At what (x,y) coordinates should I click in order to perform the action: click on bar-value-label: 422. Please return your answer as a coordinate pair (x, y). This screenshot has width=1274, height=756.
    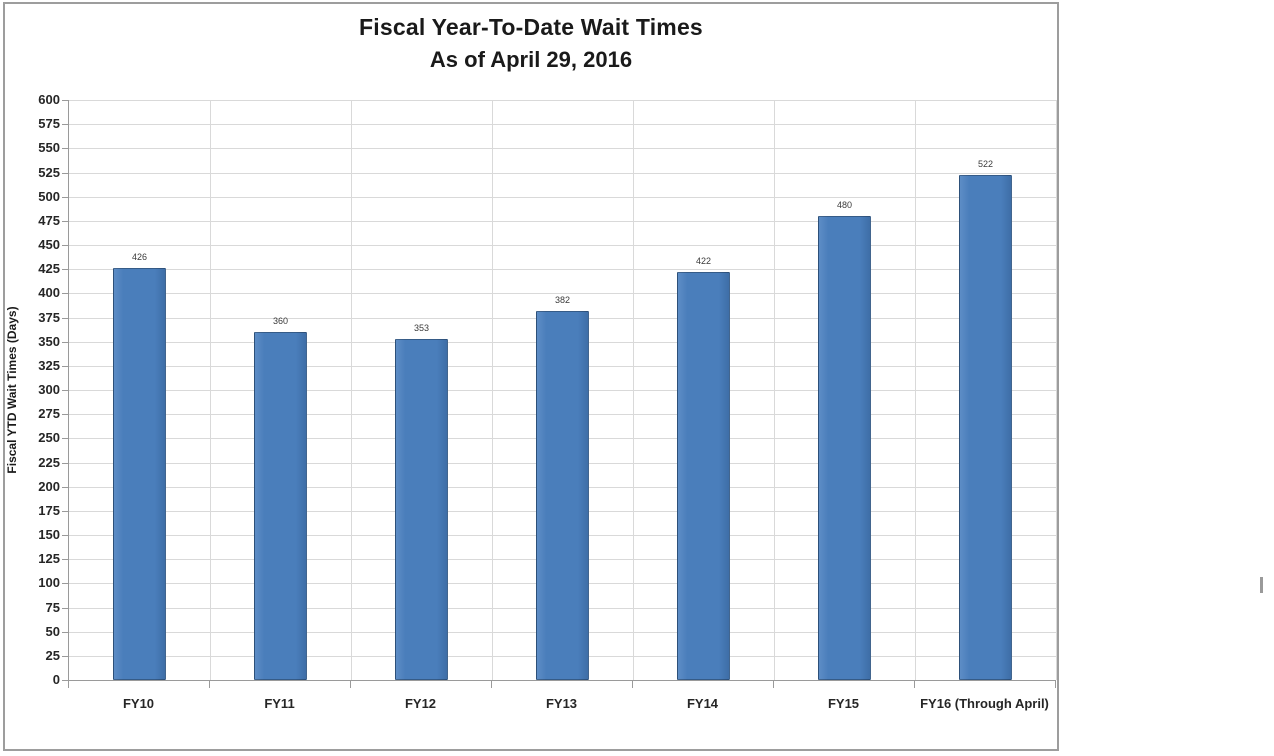
    Looking at the image, I should click on (703, 261).